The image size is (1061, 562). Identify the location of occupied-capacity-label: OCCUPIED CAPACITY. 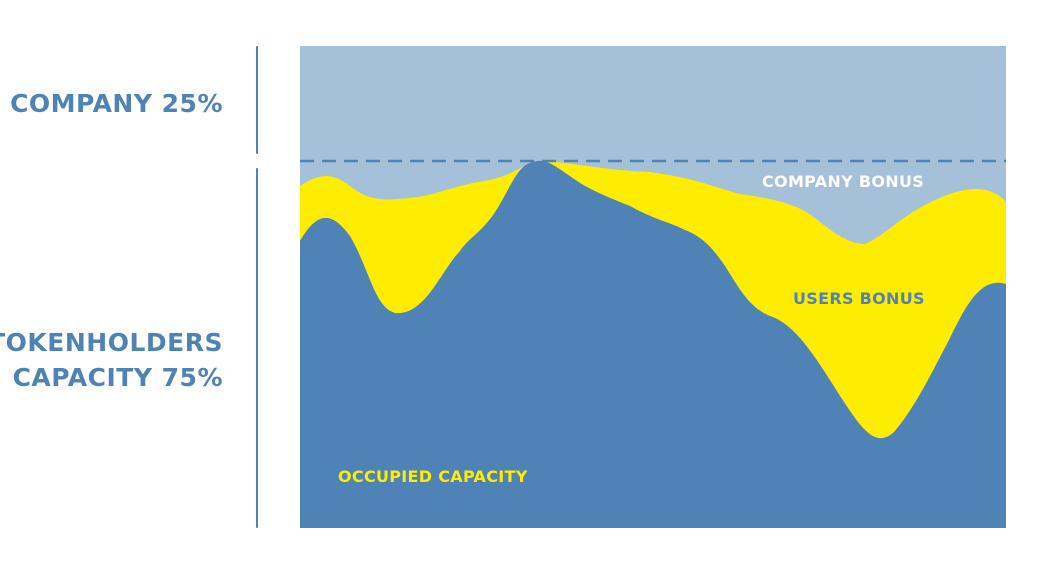
(433, 476).